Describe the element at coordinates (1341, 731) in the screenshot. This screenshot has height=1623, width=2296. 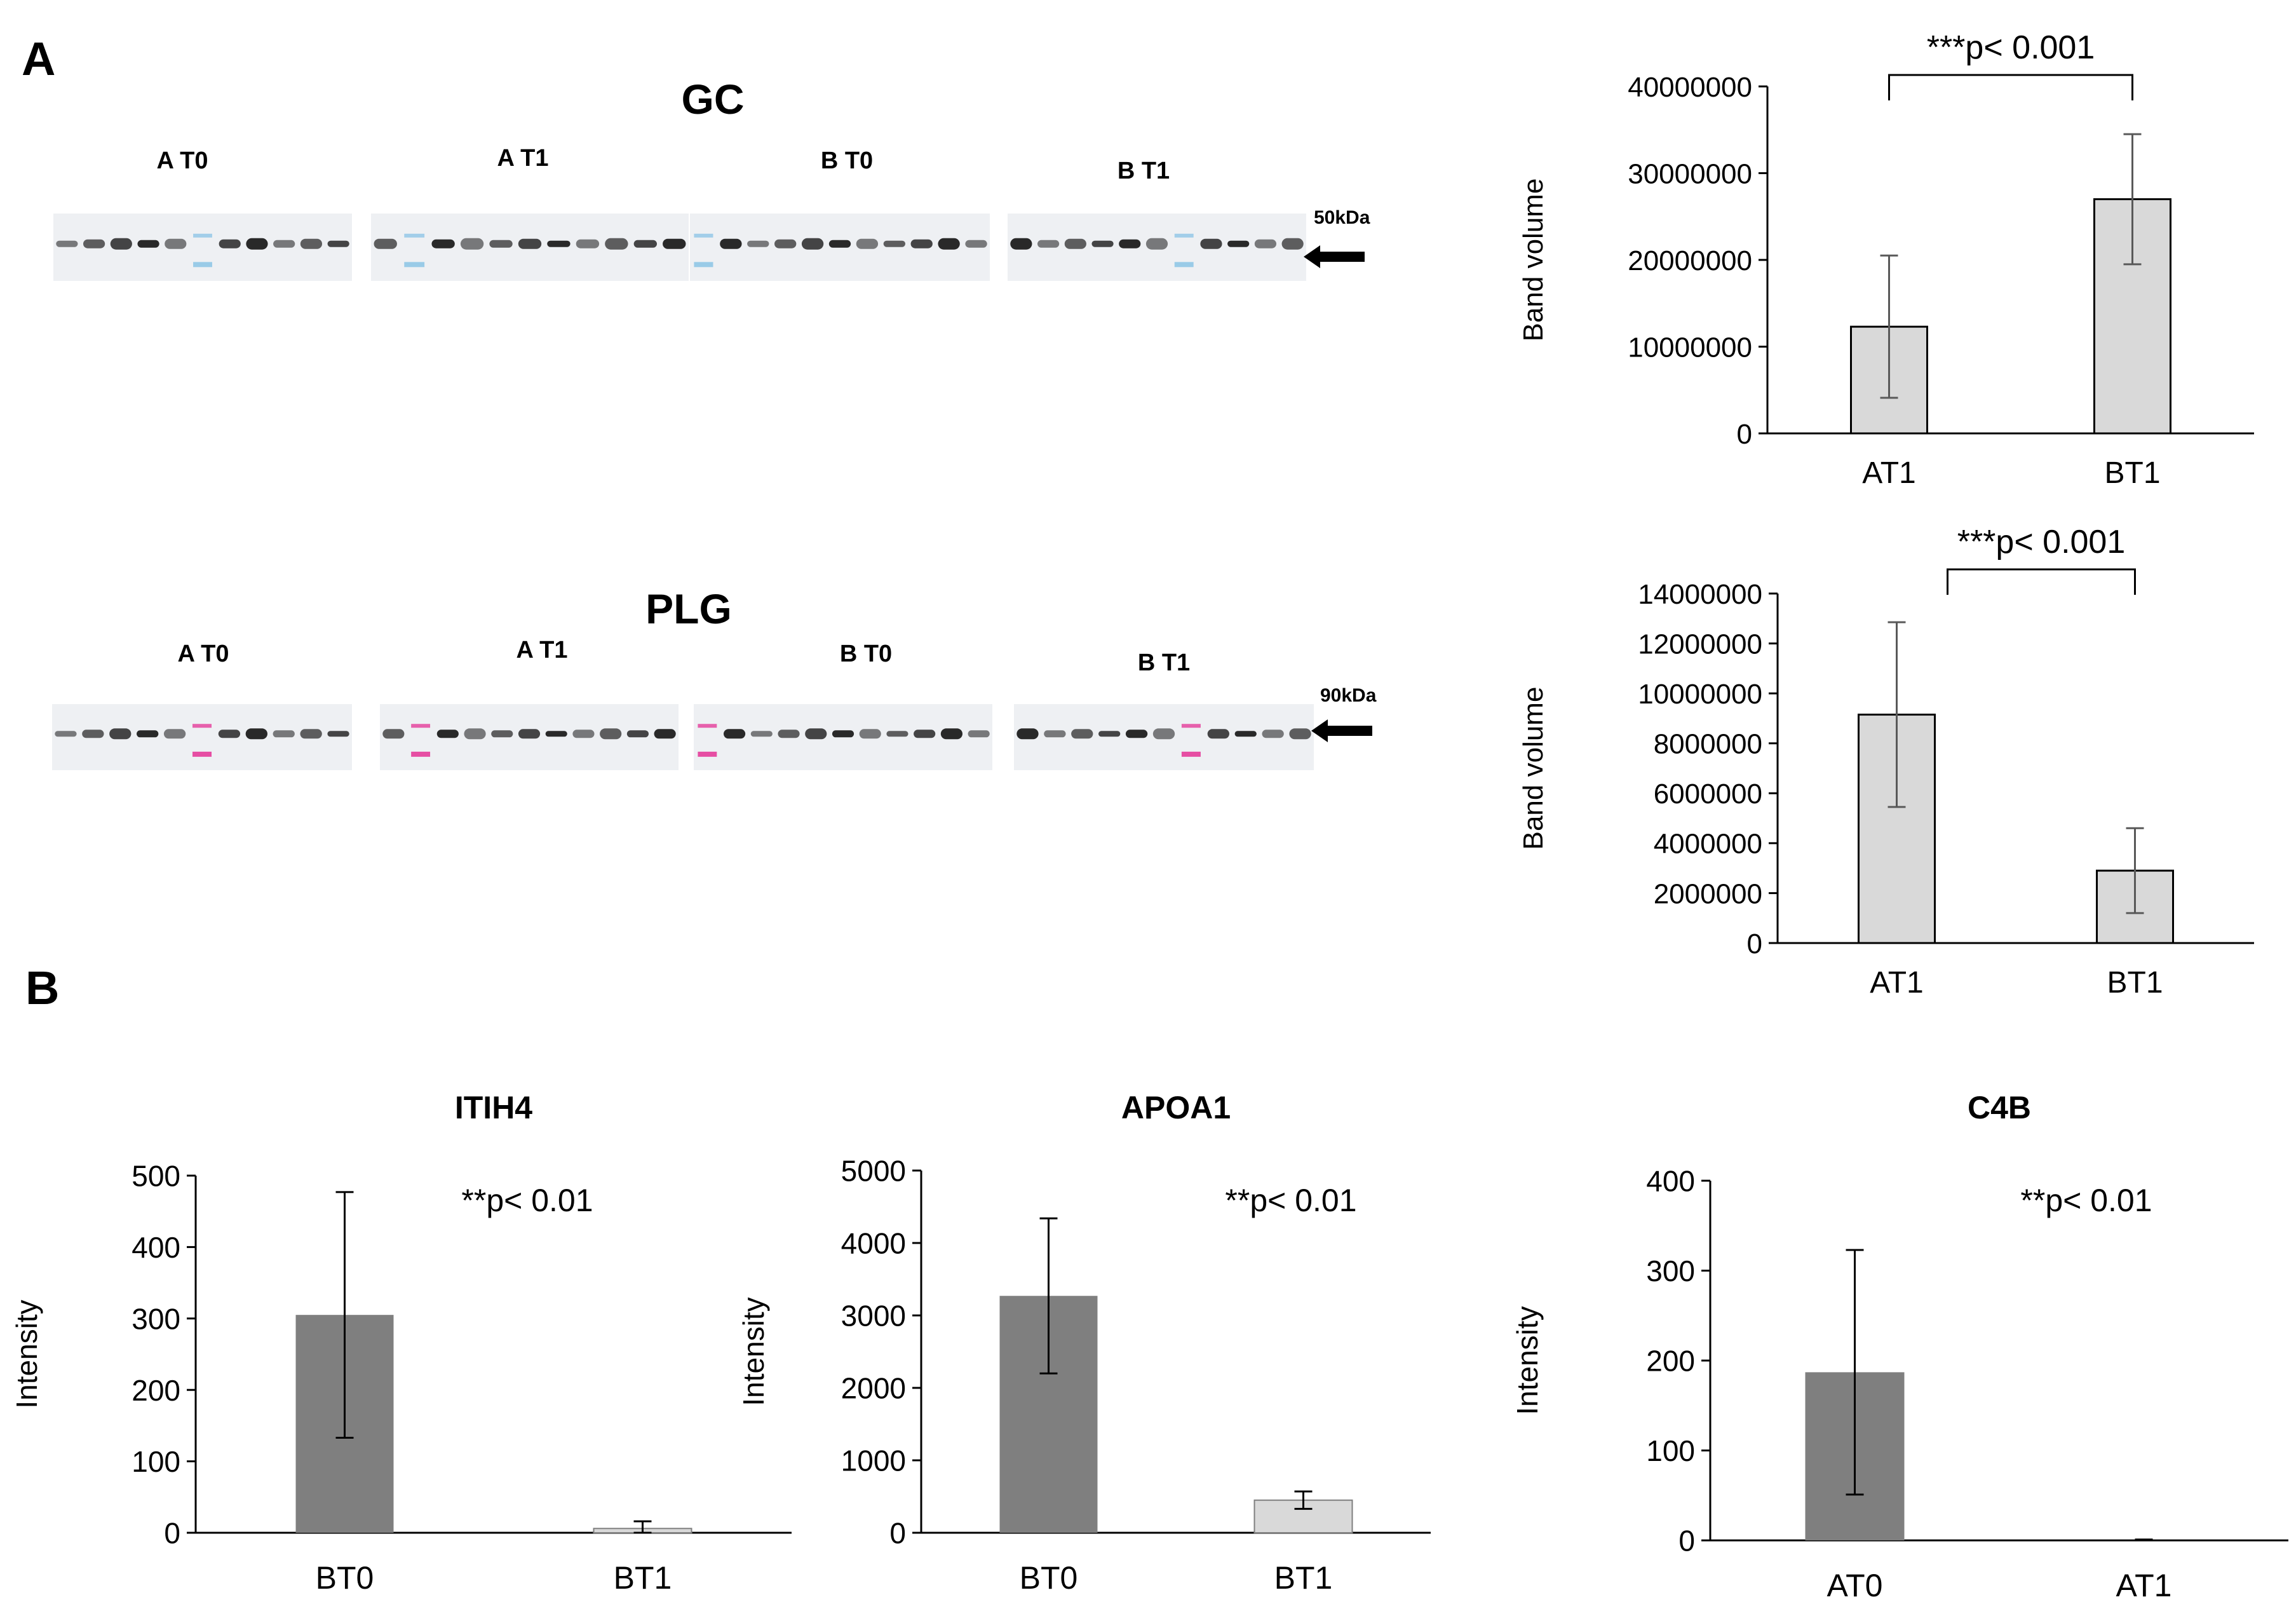
I see `plg-arrow-icon` at that location.